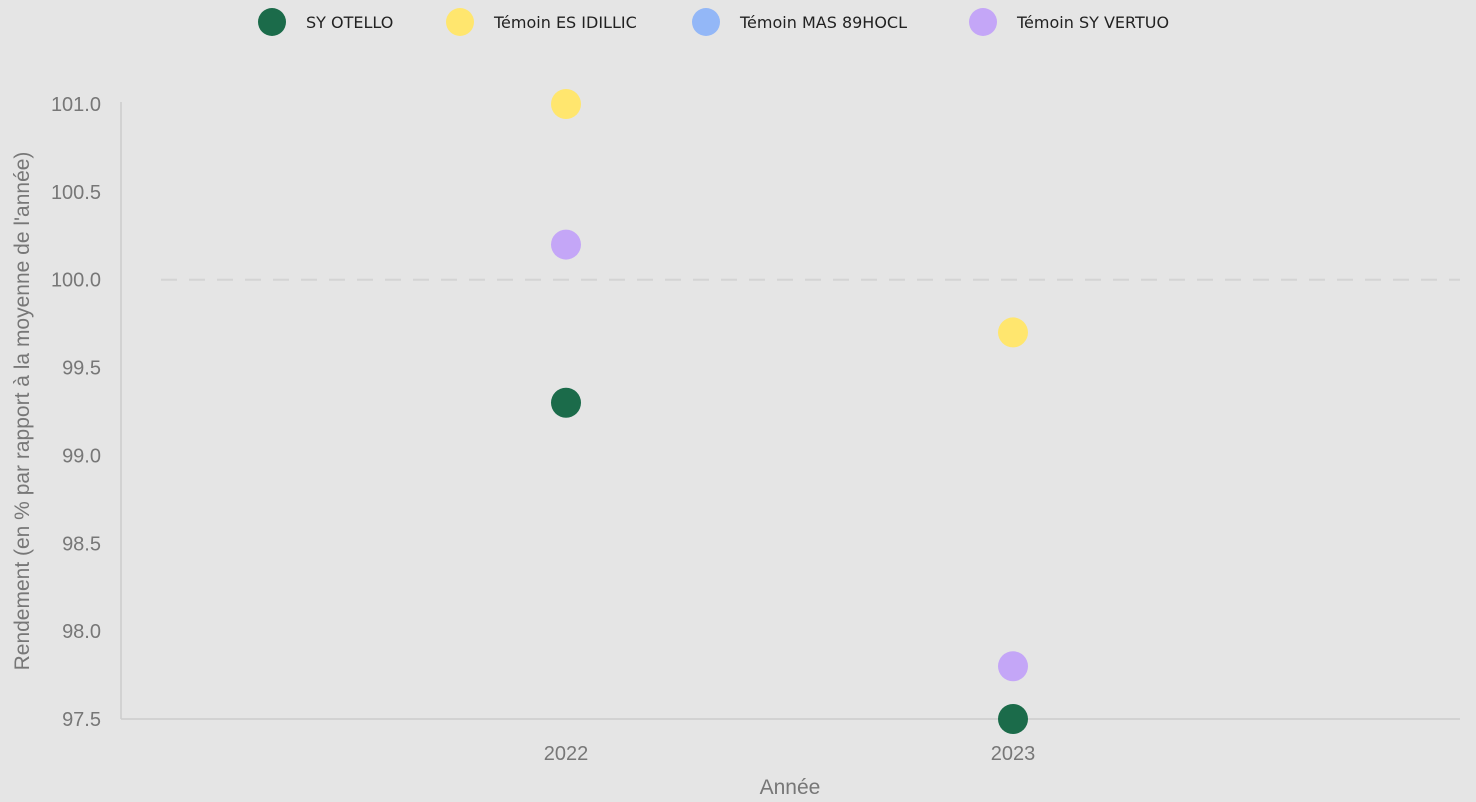 The height and width of the screenshot is (802, 1476). I want to click on legend-item: SY OTELLO, so click(325, 22).